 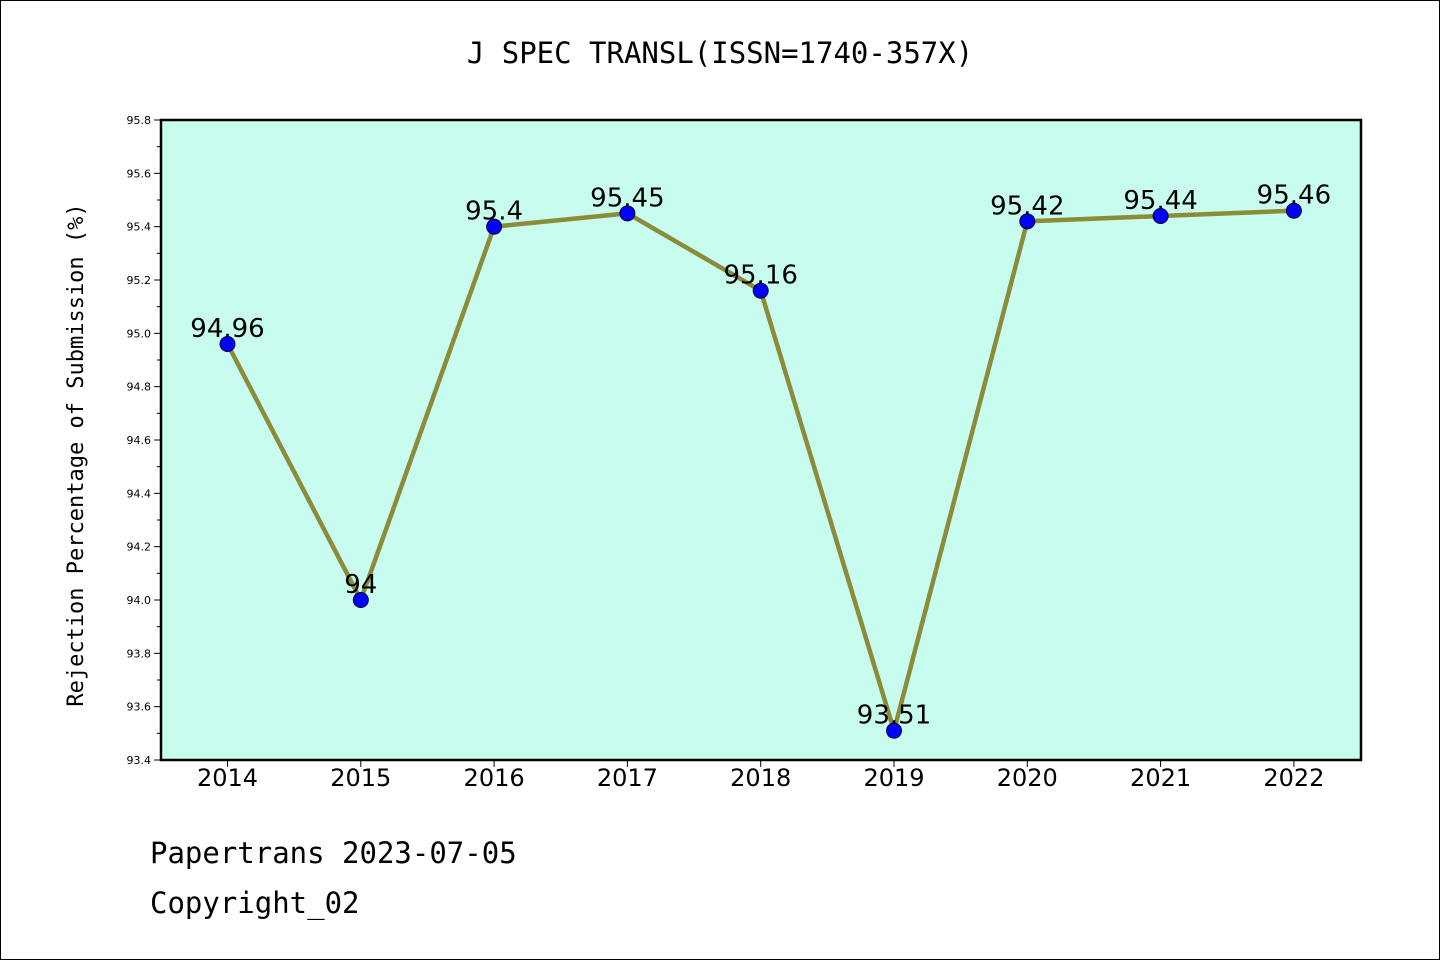 What do you see at coordinates (1160, 201) in the screenshot?
I see `data-label: 95.44` at bounding box center [1160, 201].